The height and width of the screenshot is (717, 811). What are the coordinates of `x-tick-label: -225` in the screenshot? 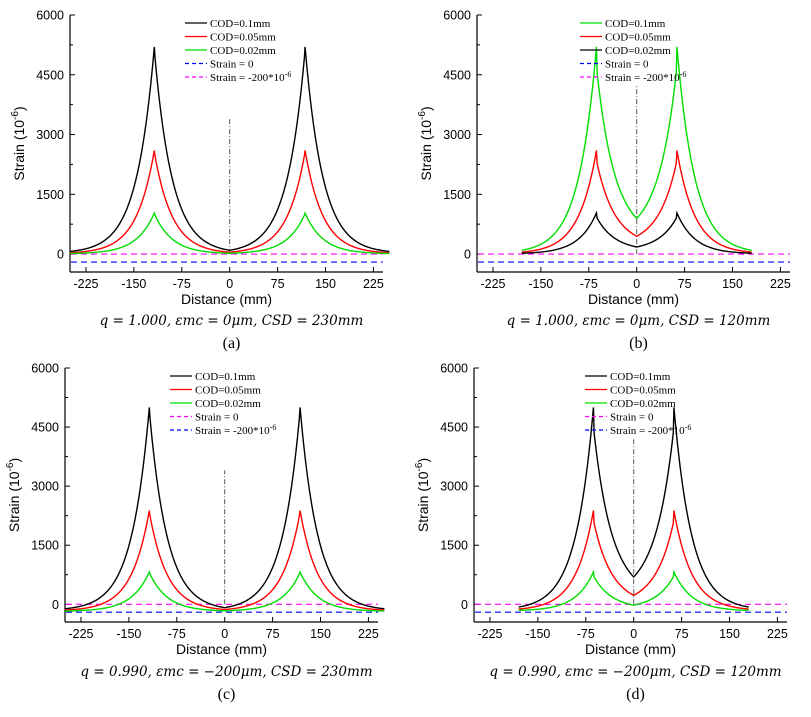 It's located at (80, 634).